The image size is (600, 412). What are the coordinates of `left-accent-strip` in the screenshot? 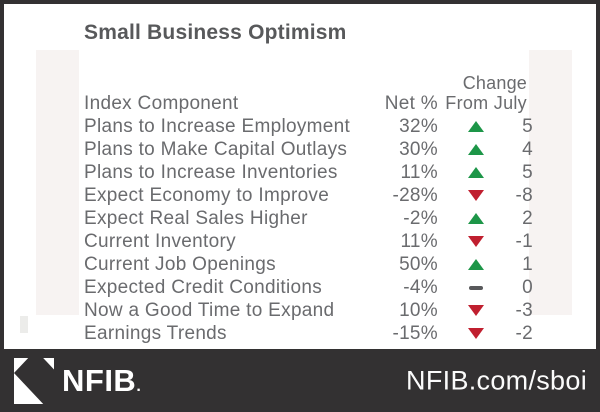 It's located at (57, 182).